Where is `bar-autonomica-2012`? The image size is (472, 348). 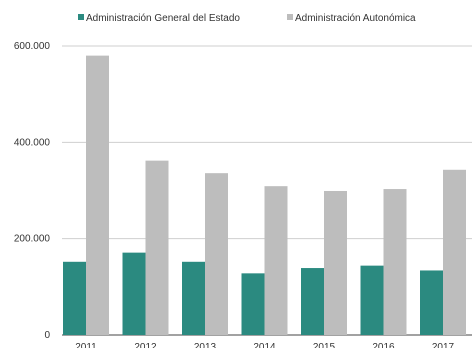
bar-autonomica-2012 is located at coordinates (157, 247).